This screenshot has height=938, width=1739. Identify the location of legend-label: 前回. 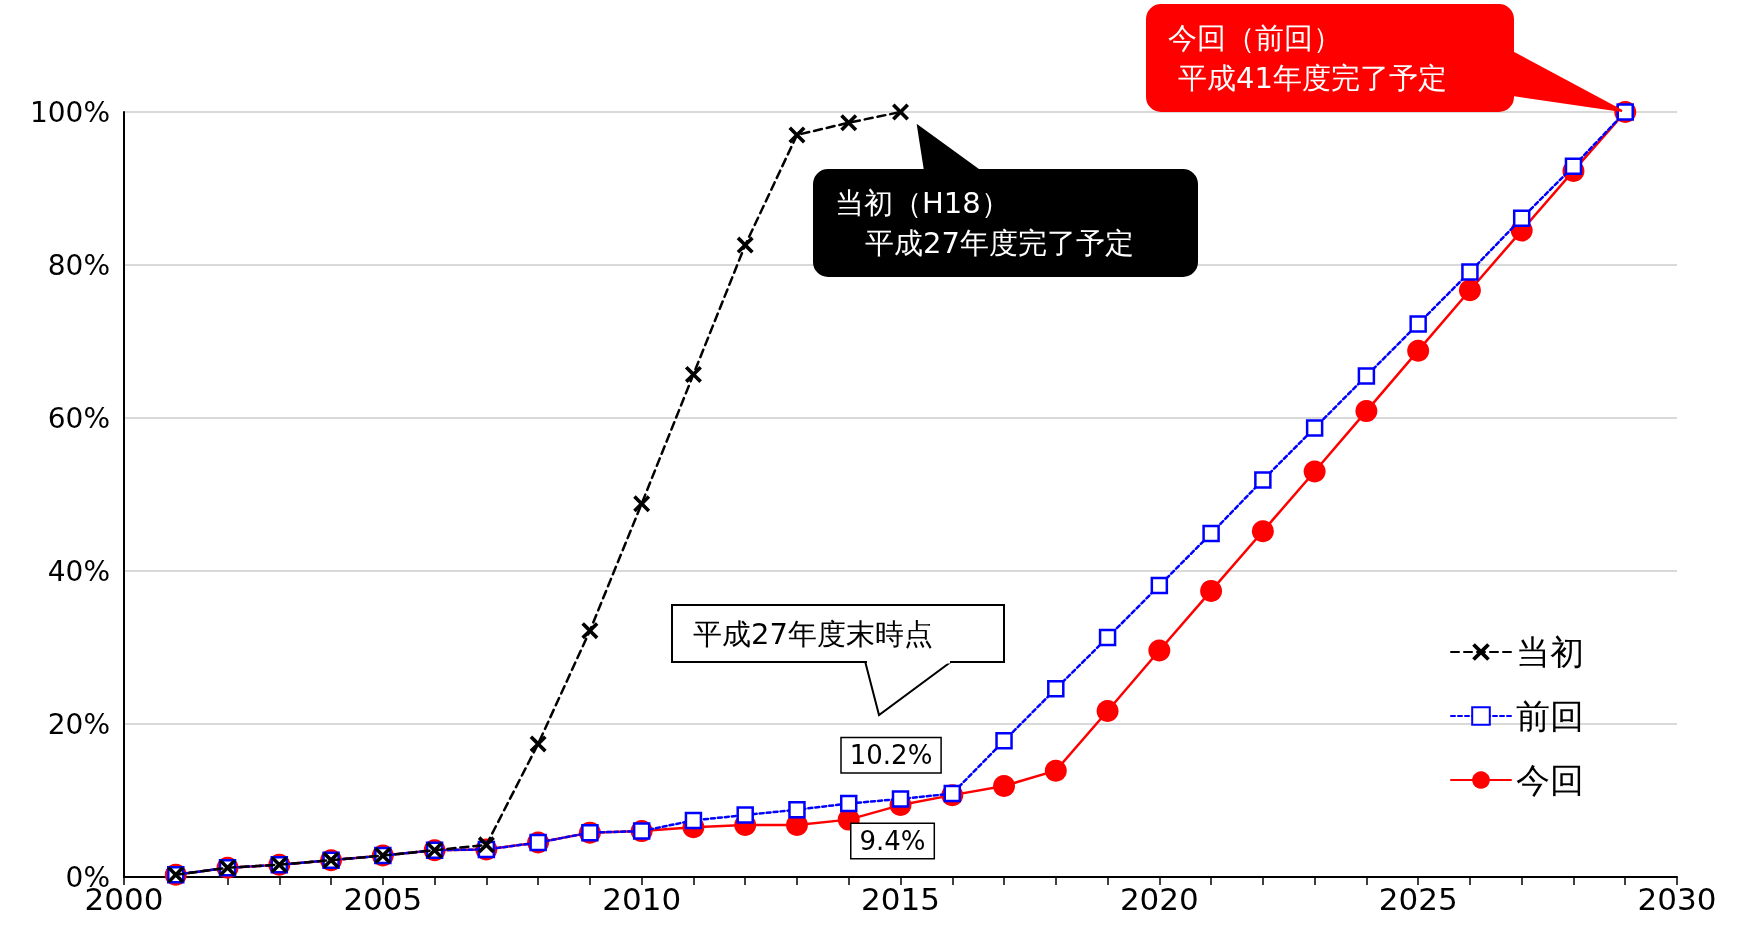
(1550, 716).